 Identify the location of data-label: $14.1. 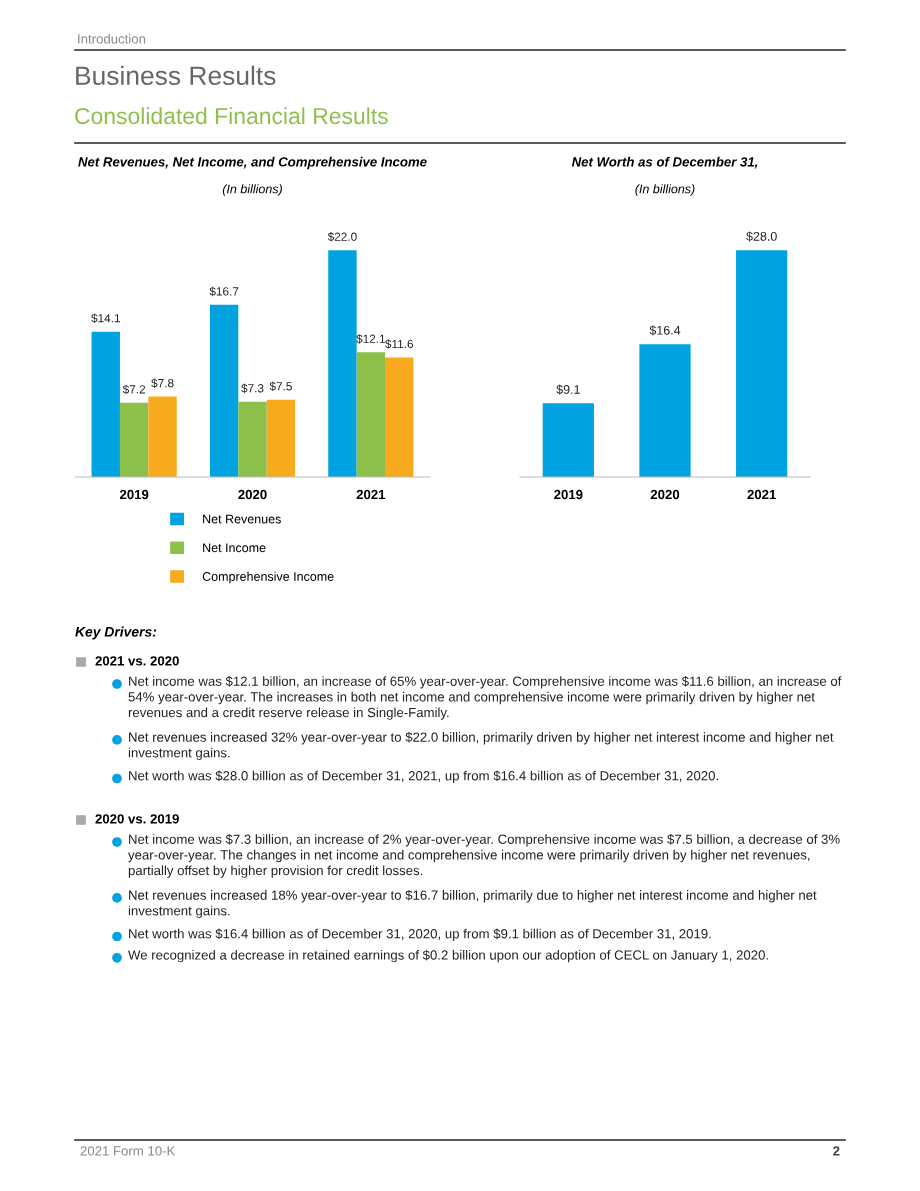
(105, 318).